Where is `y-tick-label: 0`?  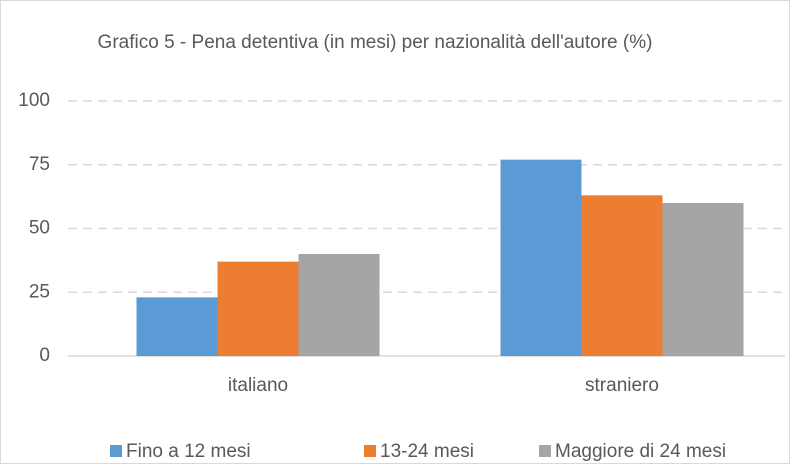 y-tick-label: 0 is located at coordinates (44, 355).